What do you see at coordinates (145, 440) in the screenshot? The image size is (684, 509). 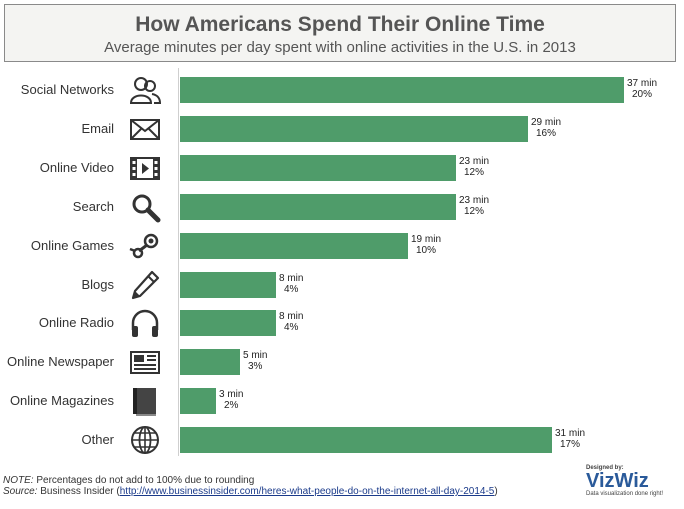 I see `globe-icon` at bounding box center [145, 440].